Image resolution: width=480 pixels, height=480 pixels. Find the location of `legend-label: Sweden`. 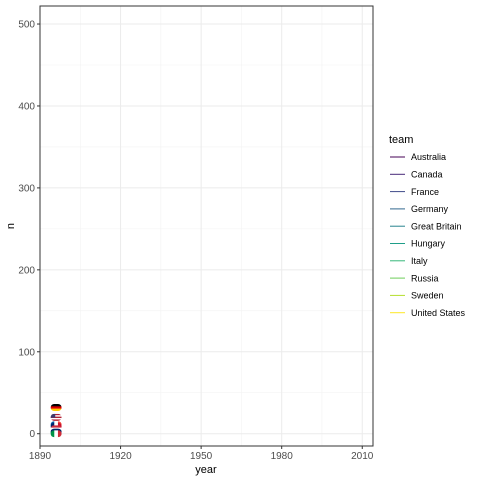

legend-label: Sweden is located at coordinates (427, 296).